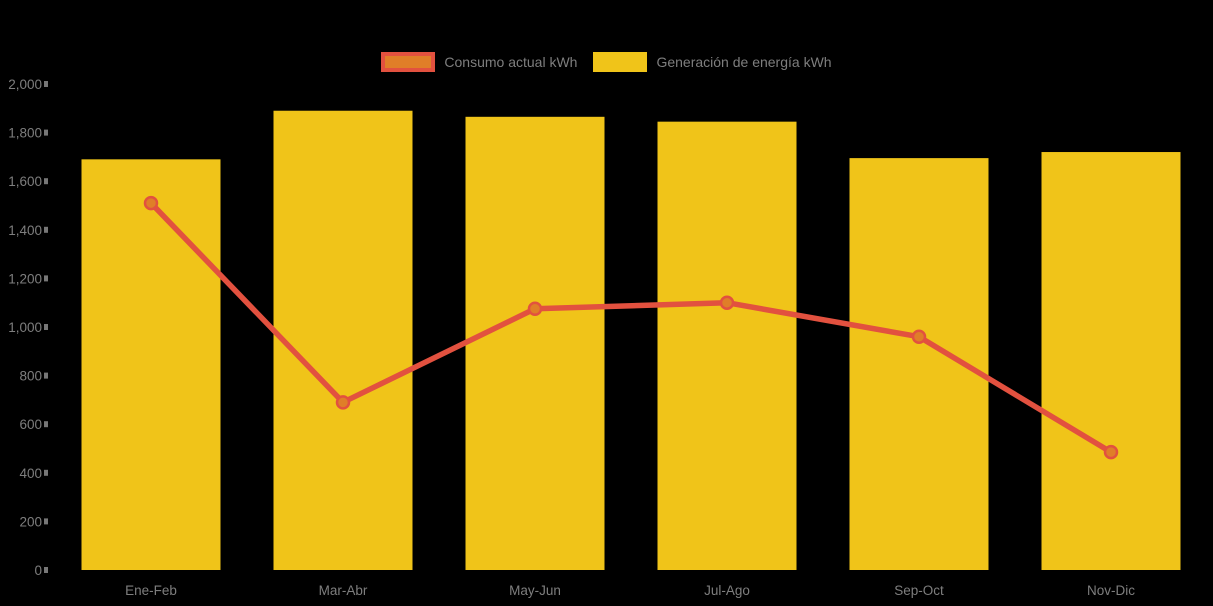 This screenshot has width=1213, height=606. Describe the element at coordinates (343, 590) in the screenshot. I see `x-axis-tick-label: Mar-Abr` at that location.